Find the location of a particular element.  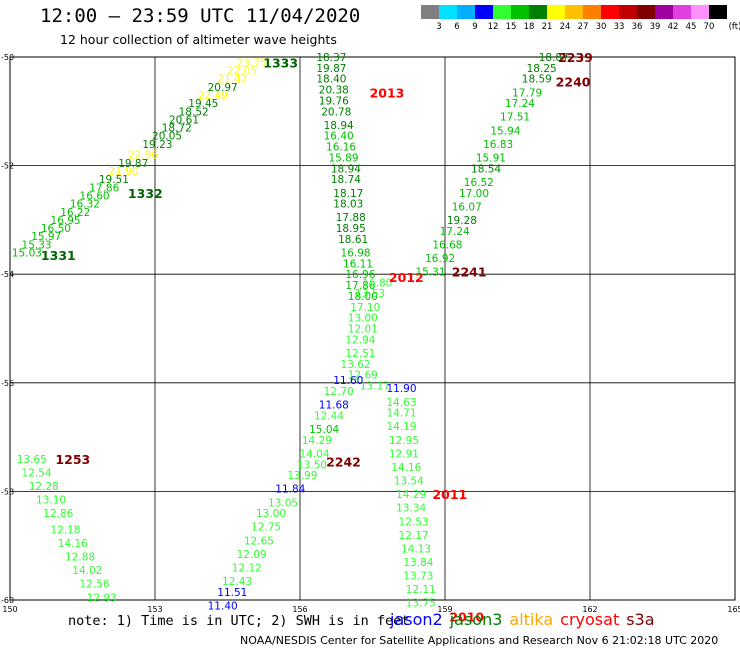

data-point-label: 12.86 is located at coordinates (58, 514).